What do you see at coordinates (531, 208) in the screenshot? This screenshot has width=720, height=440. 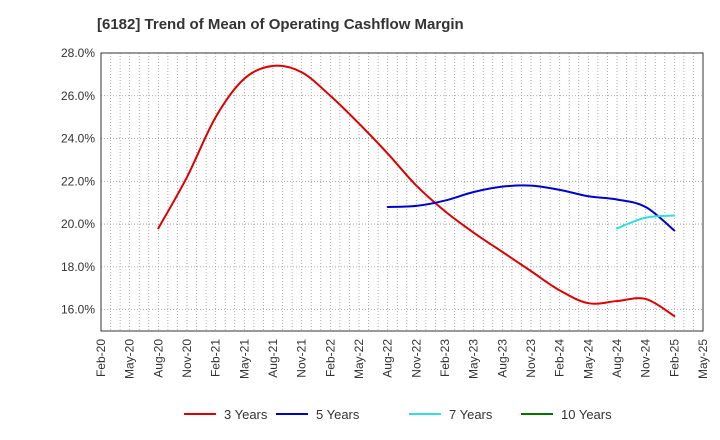 I see `series-line-5-years` at bounding box center [531, 208].